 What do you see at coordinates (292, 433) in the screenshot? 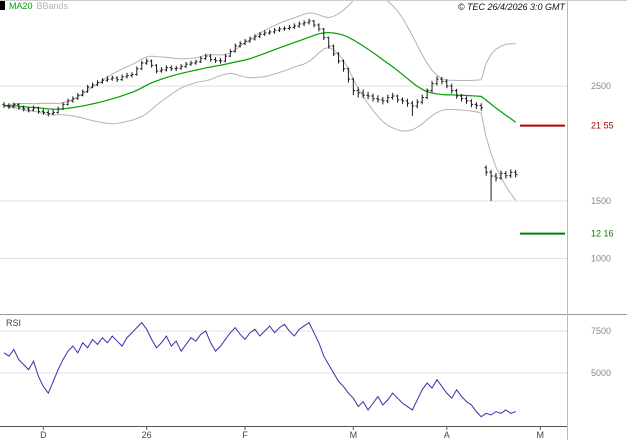
I see `time-axis: D 26 F M A M` at bounding box center [292, 433].